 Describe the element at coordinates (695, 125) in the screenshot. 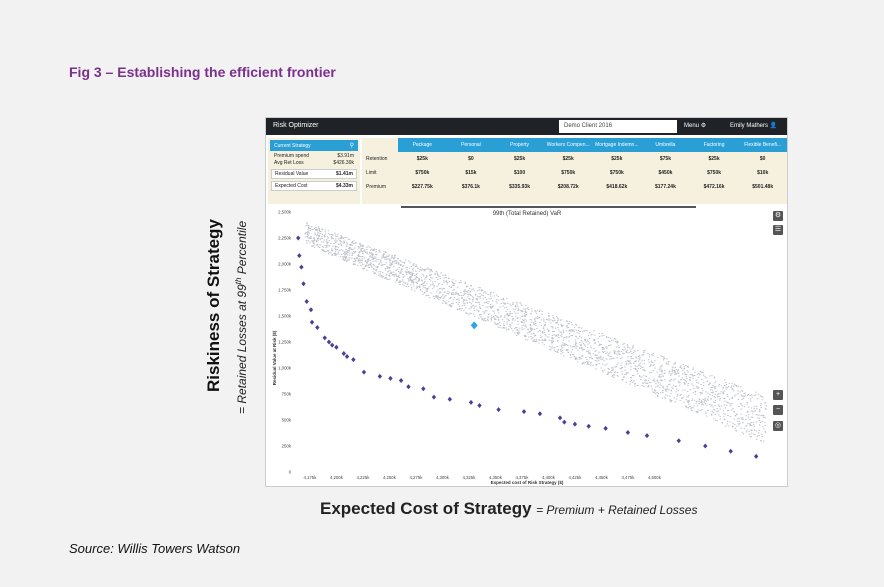

I see `menu-button: Menu ⚙` at that location.